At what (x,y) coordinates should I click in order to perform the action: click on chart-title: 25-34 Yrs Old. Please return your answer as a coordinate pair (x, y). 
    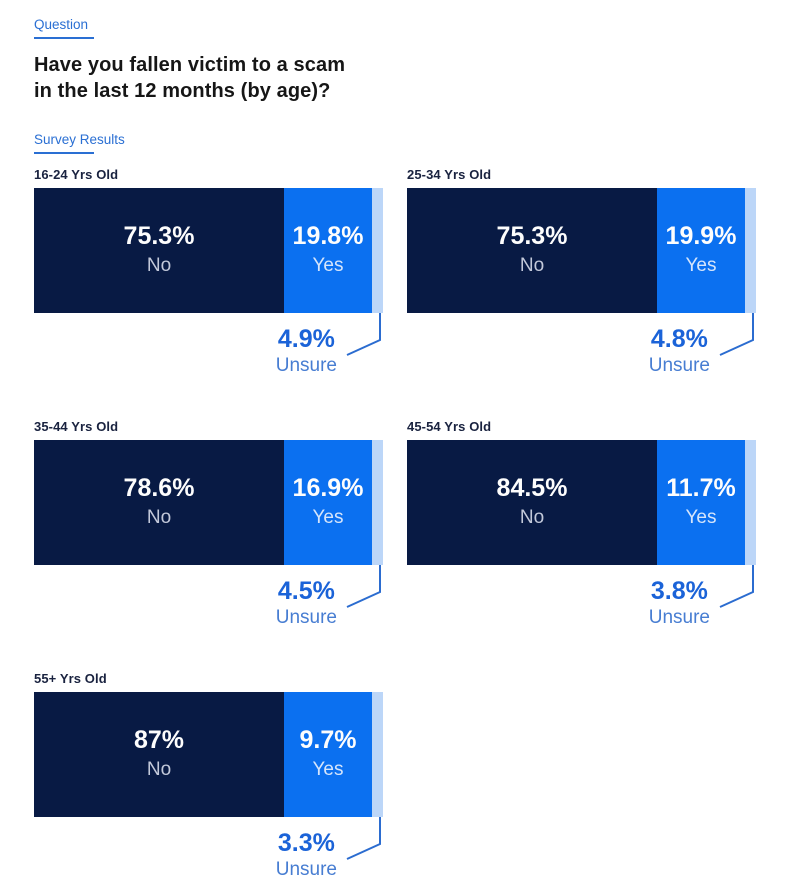
    Looking at the image, I should click on (449, 174).